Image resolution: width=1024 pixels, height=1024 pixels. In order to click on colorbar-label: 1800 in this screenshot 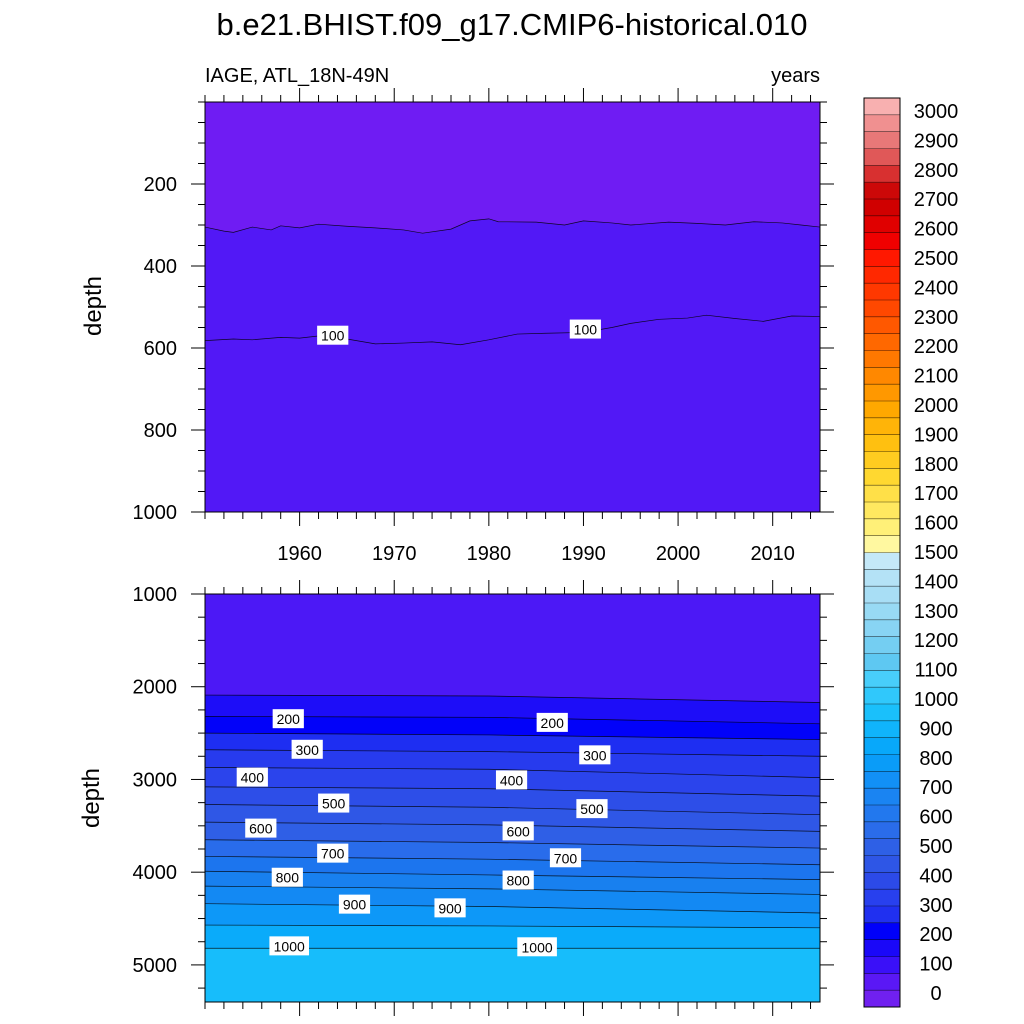, I will do `click(936, 465)`.